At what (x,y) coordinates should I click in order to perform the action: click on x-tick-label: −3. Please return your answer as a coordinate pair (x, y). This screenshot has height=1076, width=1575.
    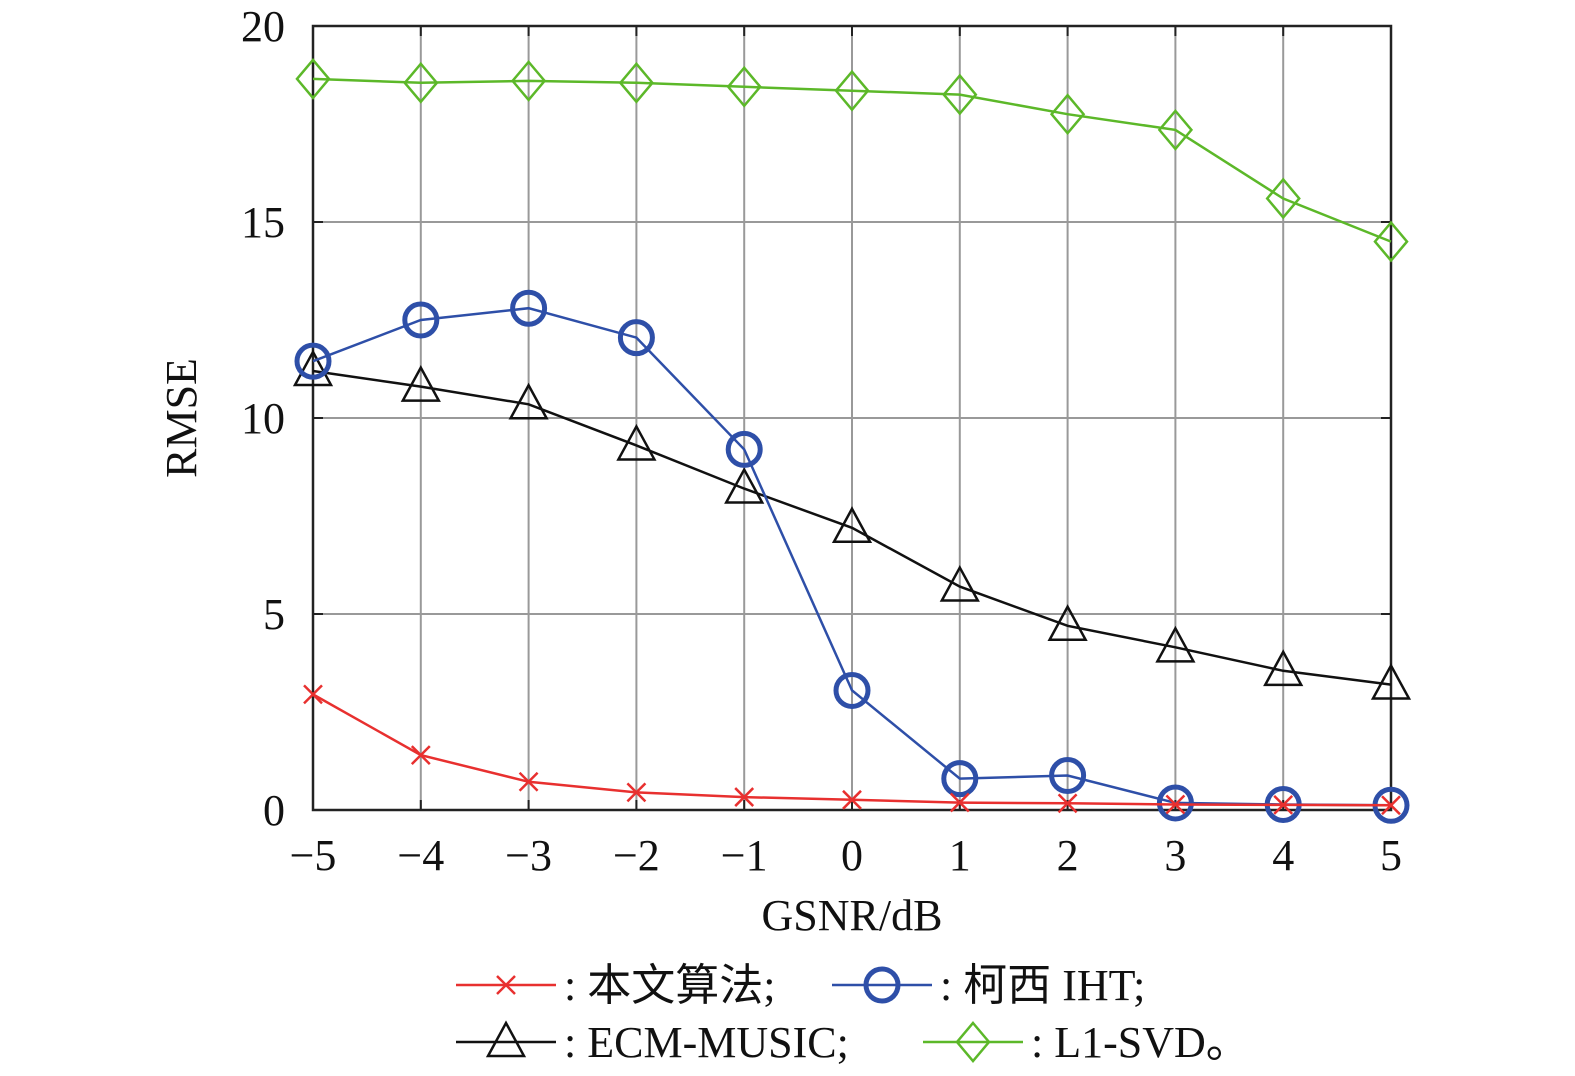
    Looking at the image, I should click on (528, 855).